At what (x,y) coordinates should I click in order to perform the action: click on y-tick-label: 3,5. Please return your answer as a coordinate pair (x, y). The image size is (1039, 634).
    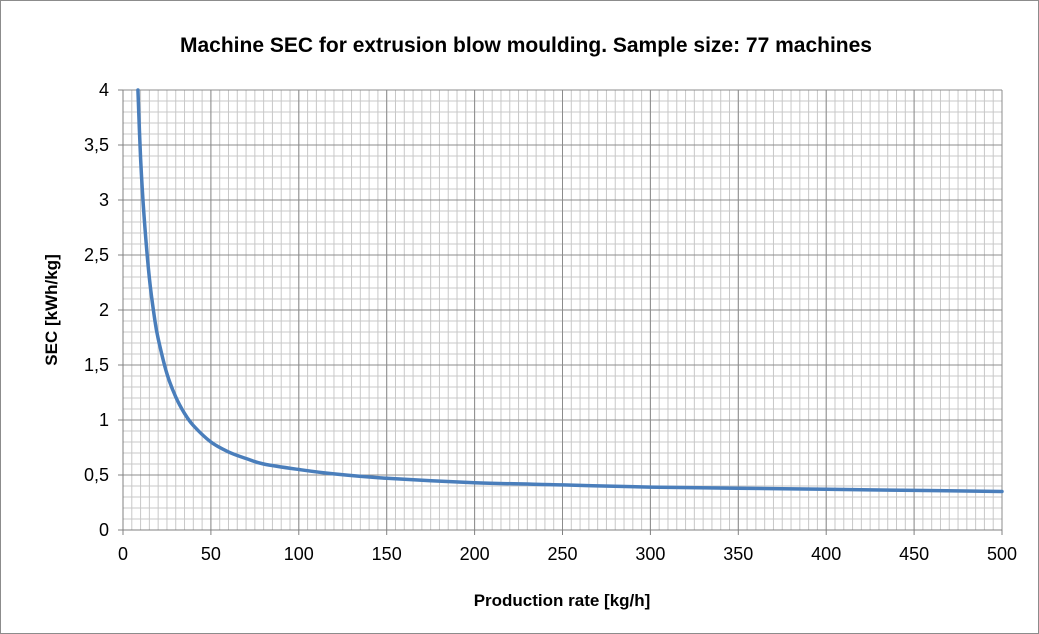
    Looking at the image, I should click on (96, 145).